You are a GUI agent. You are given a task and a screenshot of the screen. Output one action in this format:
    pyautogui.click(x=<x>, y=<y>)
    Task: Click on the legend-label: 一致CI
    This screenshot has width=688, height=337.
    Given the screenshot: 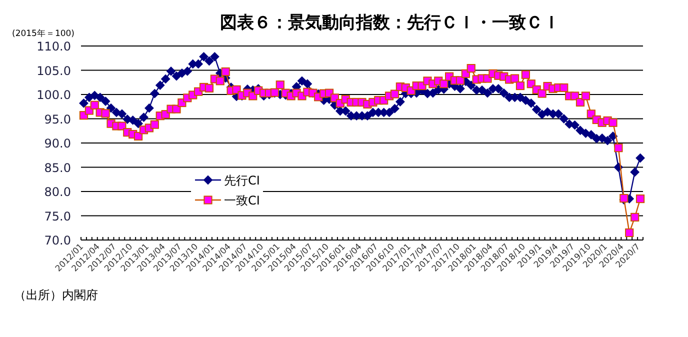 What is the action you would take?
    pyautogui.click(x=242, y=201)
    